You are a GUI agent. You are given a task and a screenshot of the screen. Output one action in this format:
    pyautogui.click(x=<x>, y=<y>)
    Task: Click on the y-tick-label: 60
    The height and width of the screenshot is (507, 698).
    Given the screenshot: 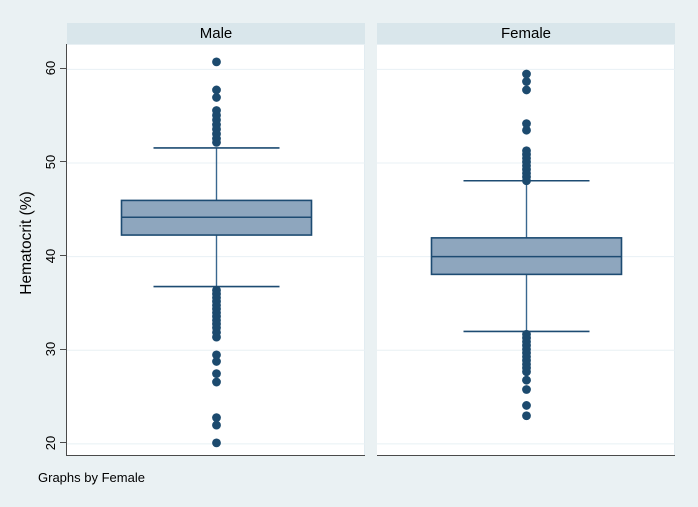 What is the action you would take?
    pyautogui.click(x=50, y=68)
    